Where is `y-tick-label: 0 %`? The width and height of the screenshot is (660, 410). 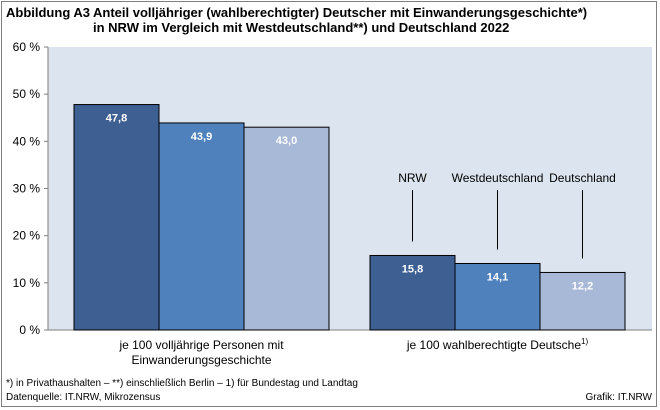
y-tick-label: 0 % is located at coordinates (29, 330).